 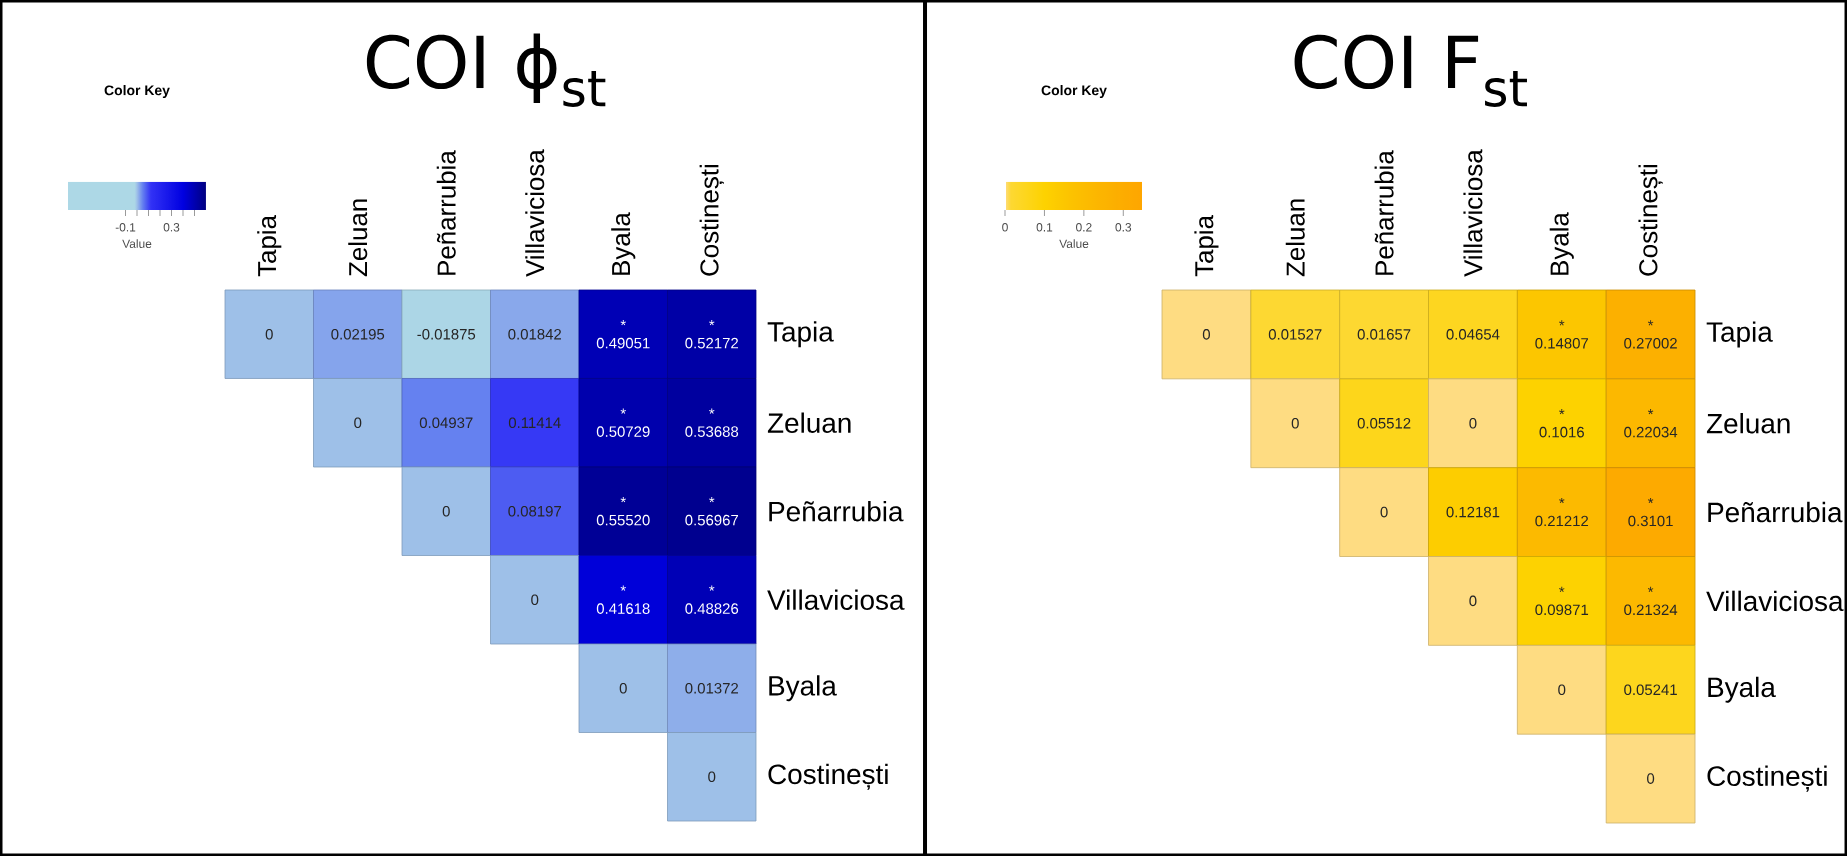 What do you see at coordinates (125, 227) in the screenshot?
I see `color-bar-label: -0.1` at bounding box center [125, 227].